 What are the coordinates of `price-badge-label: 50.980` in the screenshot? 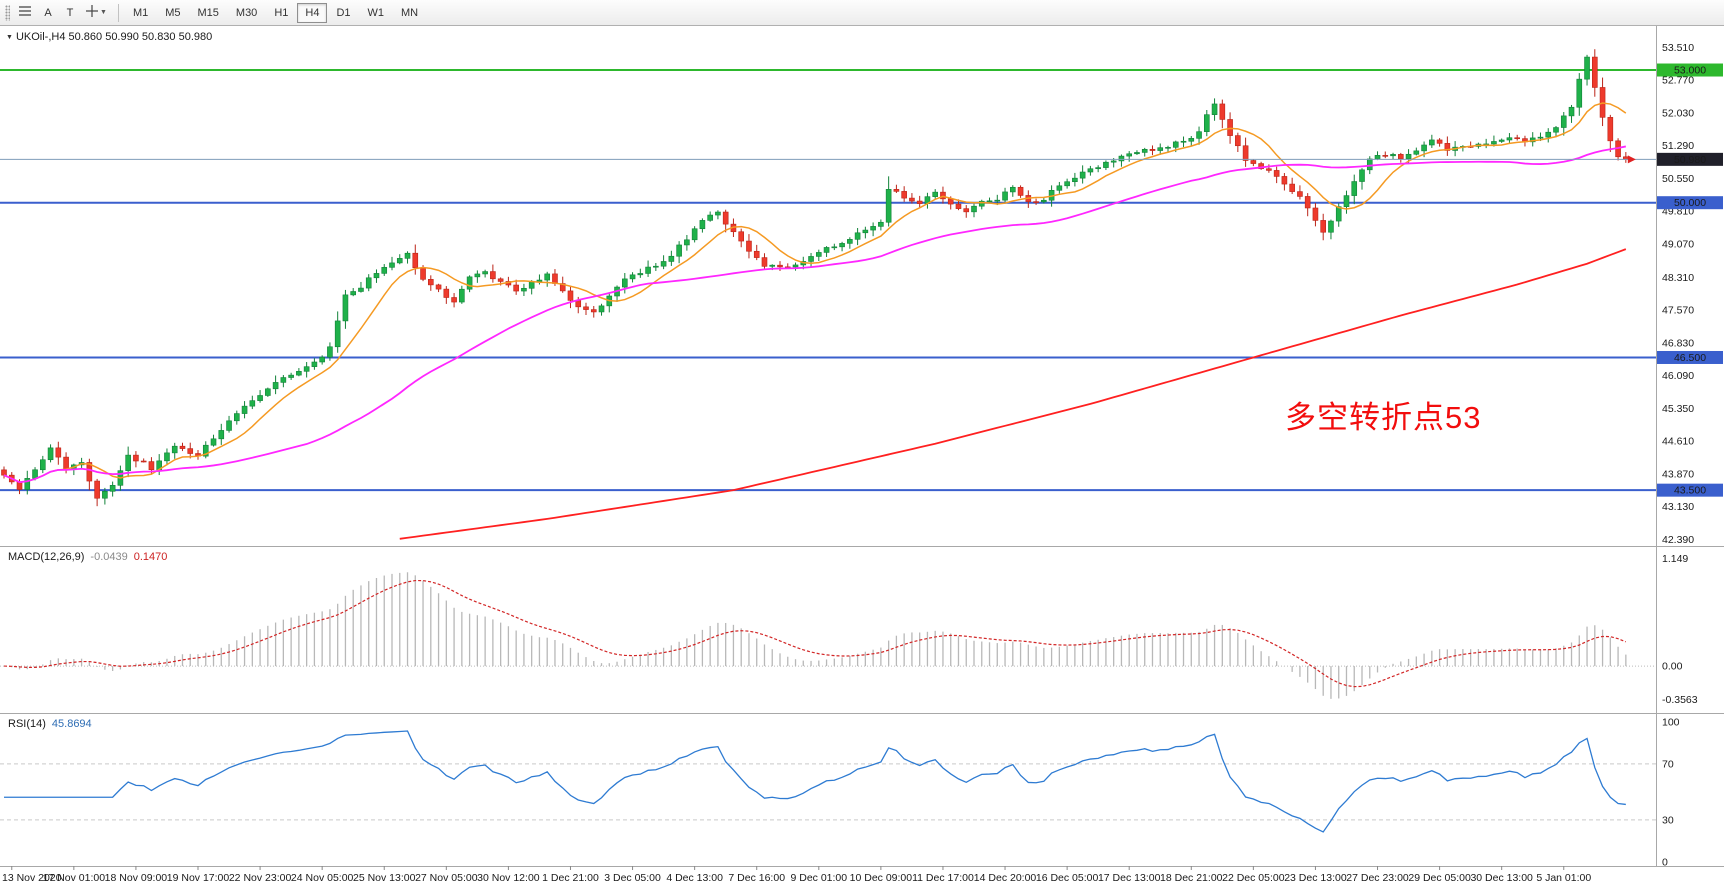 It's located at (1690, 160).